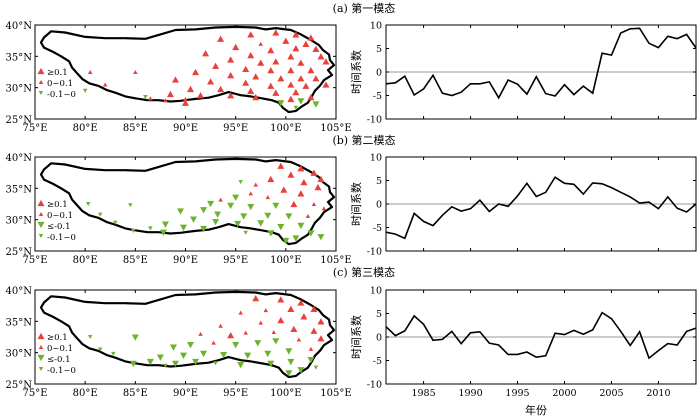 The height and width of the screenshot is (419, 700). I want to click on ts-x-tick-label: 2010, so click(658, 393).